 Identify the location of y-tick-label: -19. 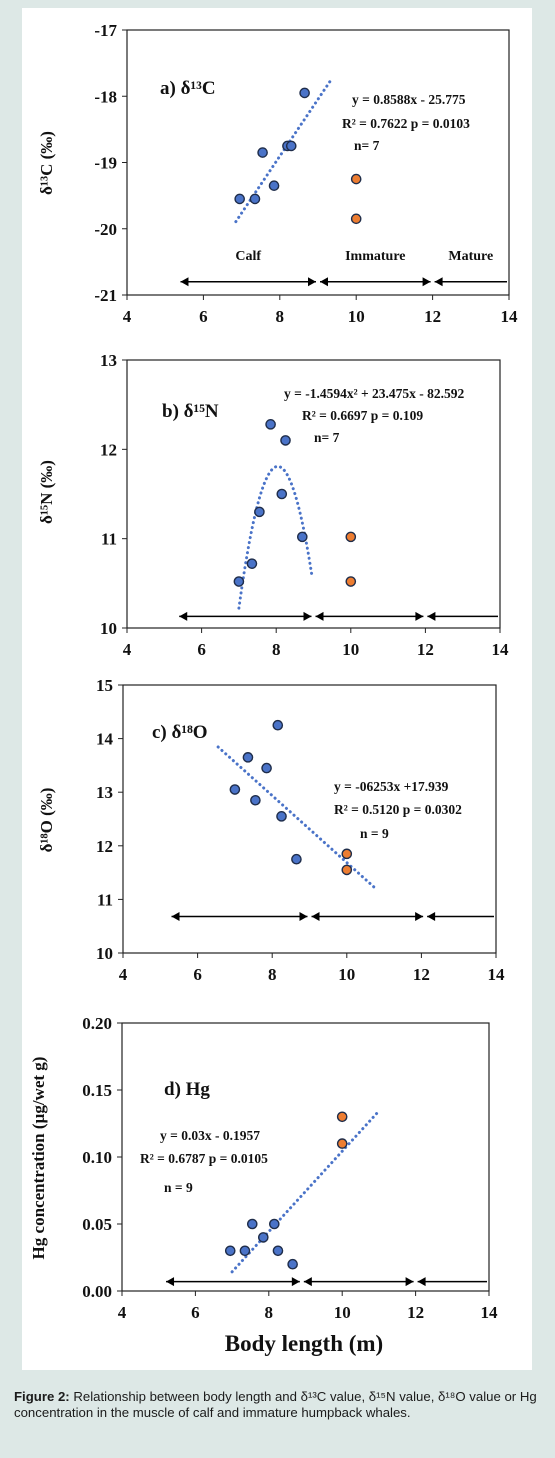
(105, 163).